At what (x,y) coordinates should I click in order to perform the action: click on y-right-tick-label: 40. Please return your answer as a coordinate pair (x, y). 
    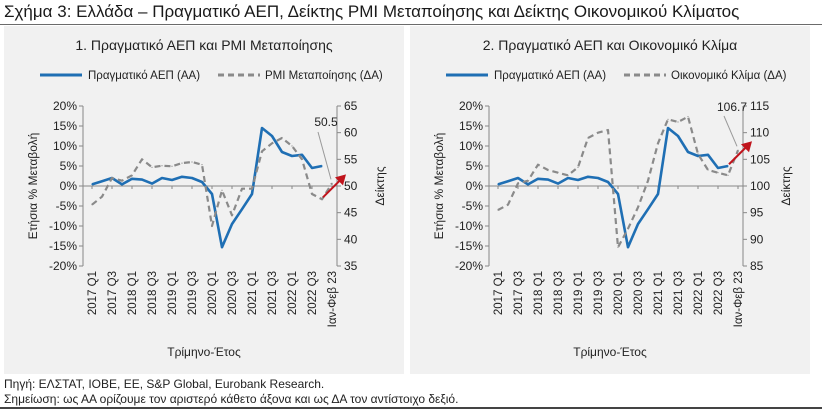
    Looking at the image, I should click on (351, 239).